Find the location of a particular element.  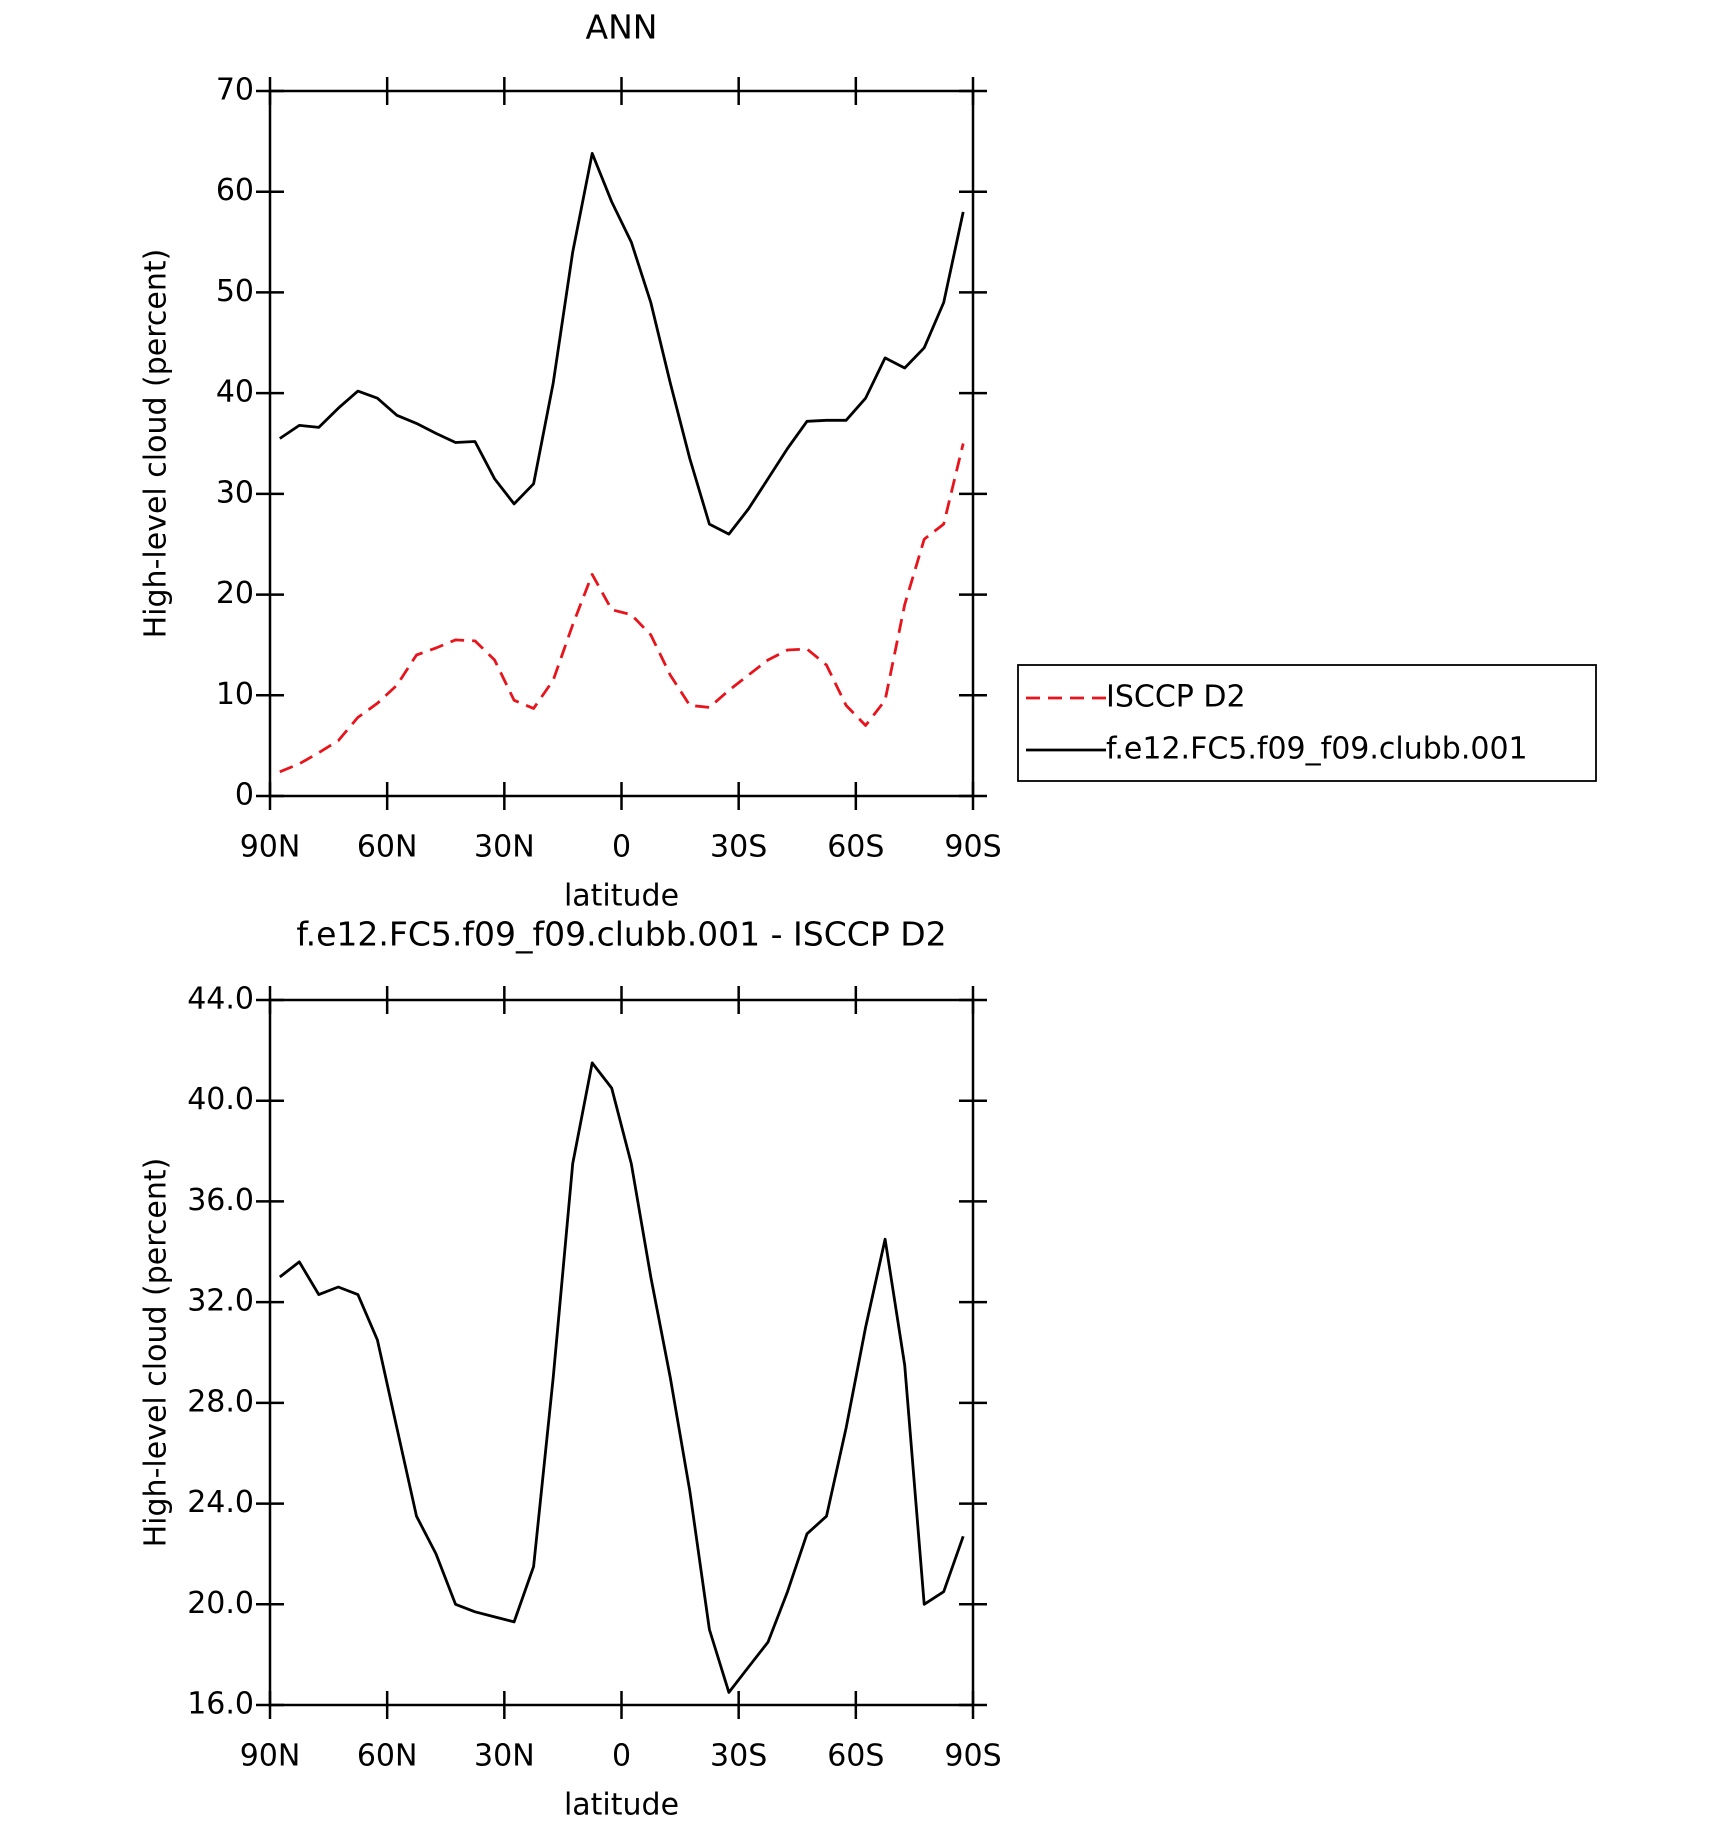

y-tick-label: 36.0 is located at coordinates (220, 1200).